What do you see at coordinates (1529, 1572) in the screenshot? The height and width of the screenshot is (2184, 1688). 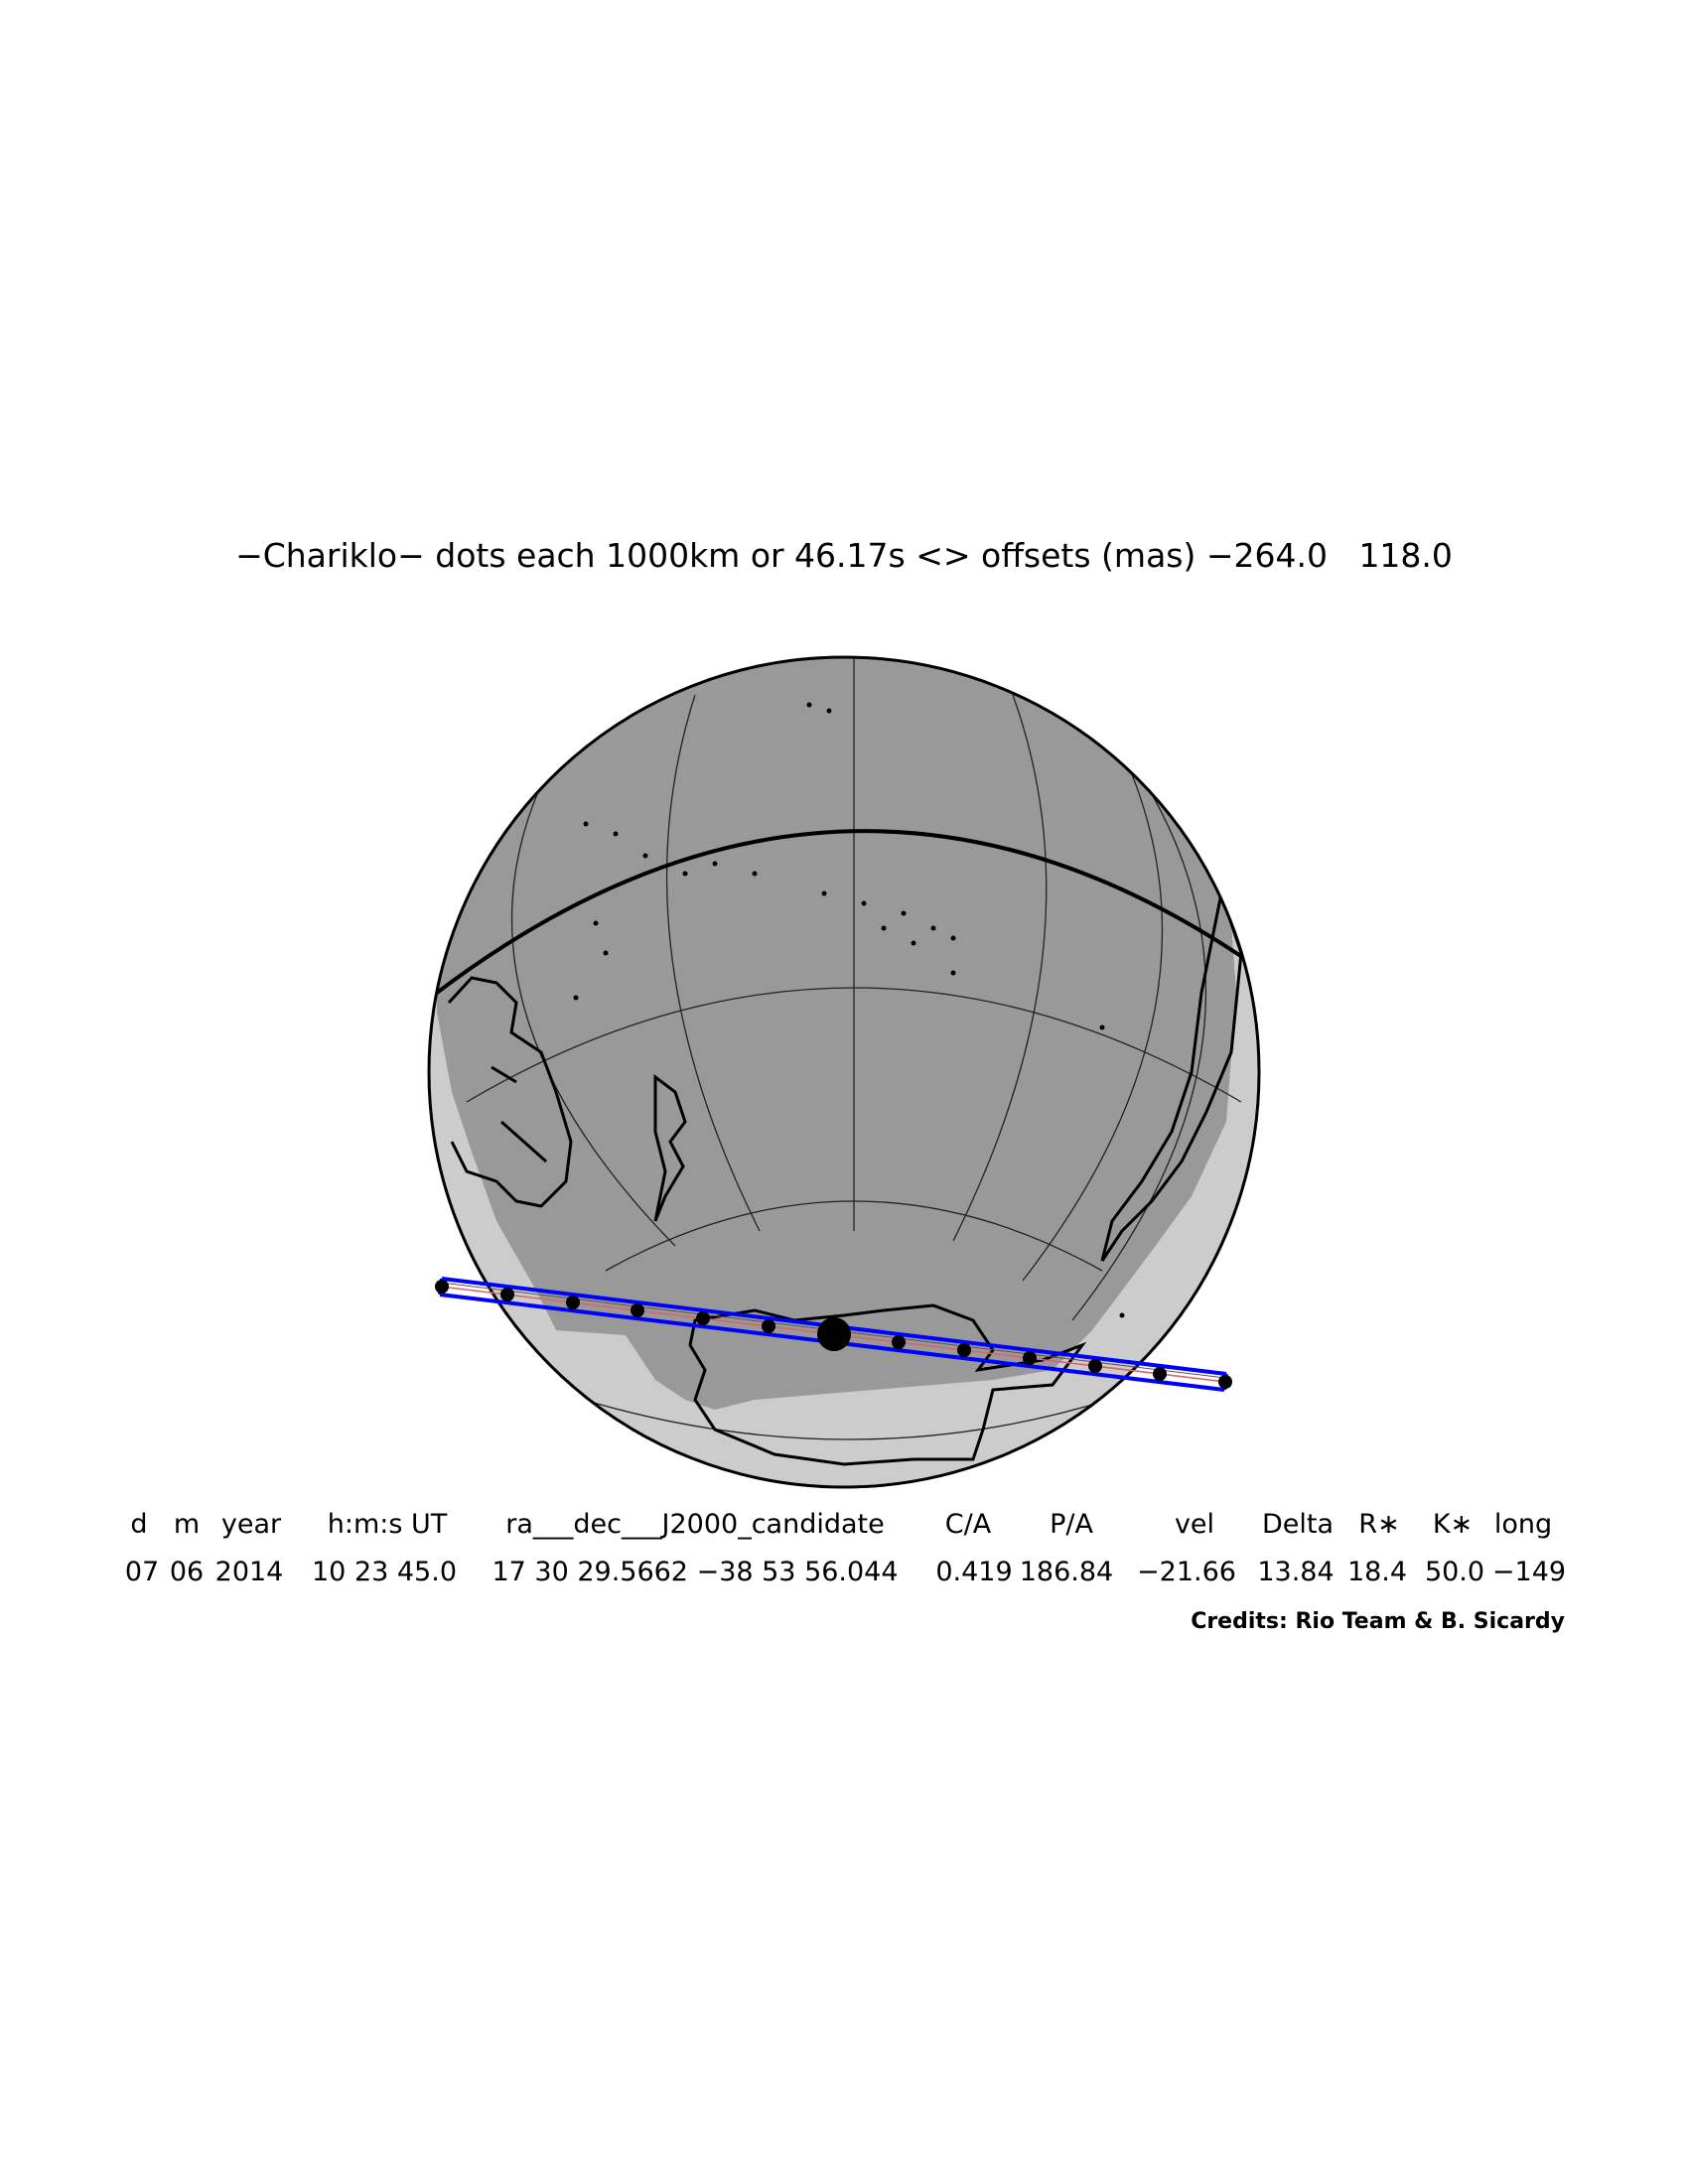 I see `value-long: −149` at bounding box center [1529, 1572].